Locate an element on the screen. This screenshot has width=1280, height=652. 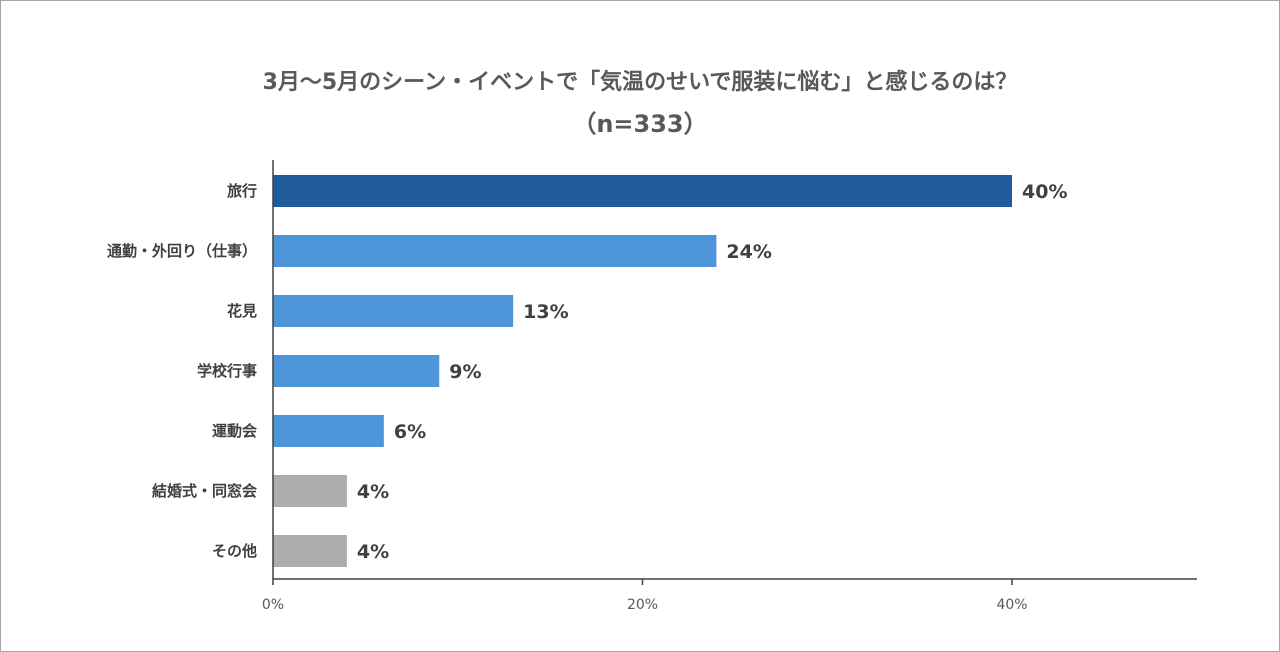
x-tick-label: 40% is located at coordinates (1011, 605).